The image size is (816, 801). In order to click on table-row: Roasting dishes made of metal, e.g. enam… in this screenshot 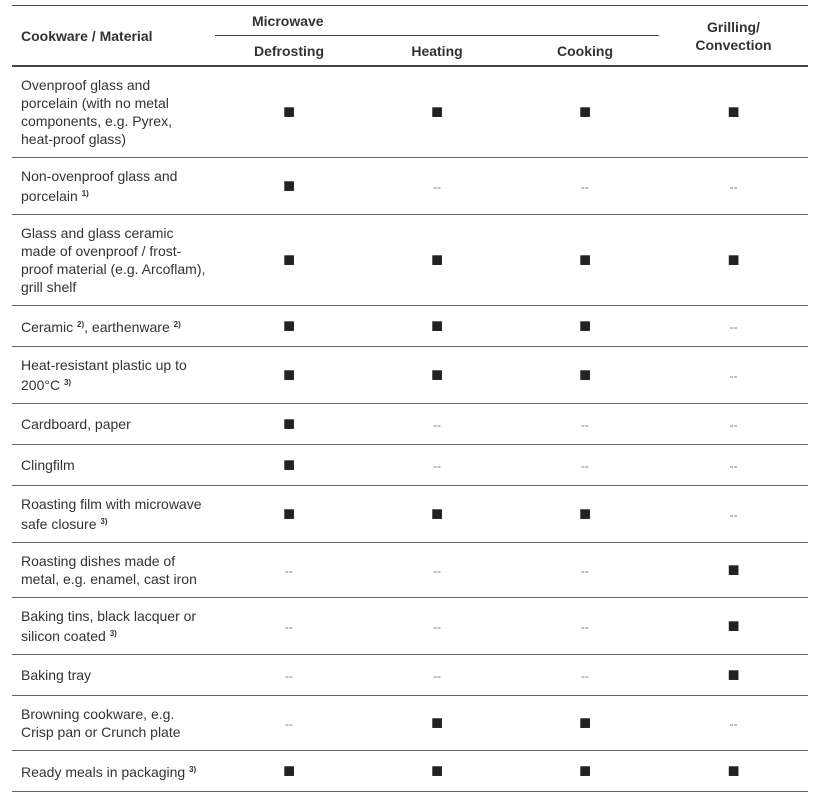, I will do `click(410, 570)`.